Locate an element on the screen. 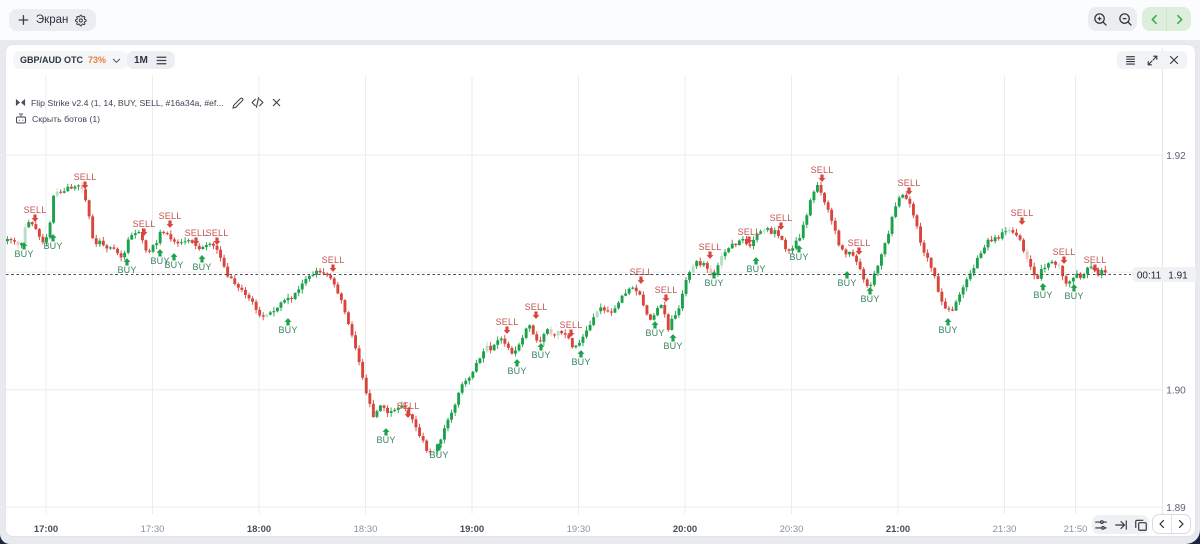  svg-text: 20:00 is located at coordinates (685, 529).